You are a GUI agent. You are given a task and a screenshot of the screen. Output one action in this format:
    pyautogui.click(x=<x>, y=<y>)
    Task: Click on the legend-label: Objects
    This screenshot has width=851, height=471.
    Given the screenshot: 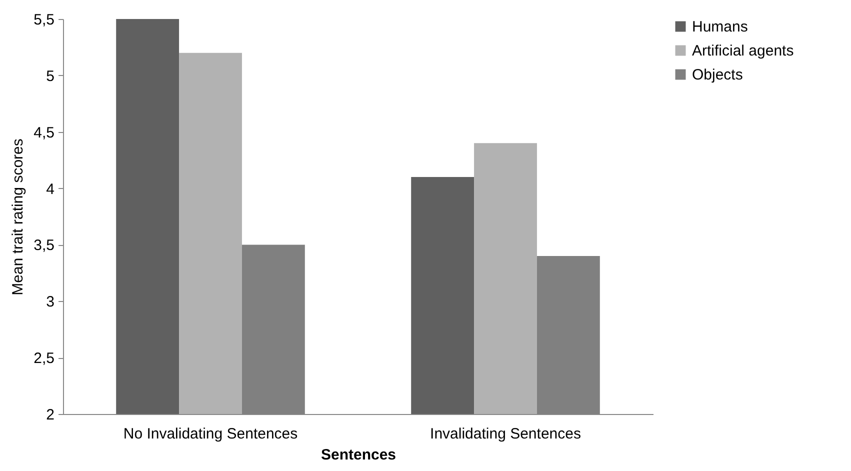 What is the action you would take?
    pyautogui.click(x=717, y=75)
    